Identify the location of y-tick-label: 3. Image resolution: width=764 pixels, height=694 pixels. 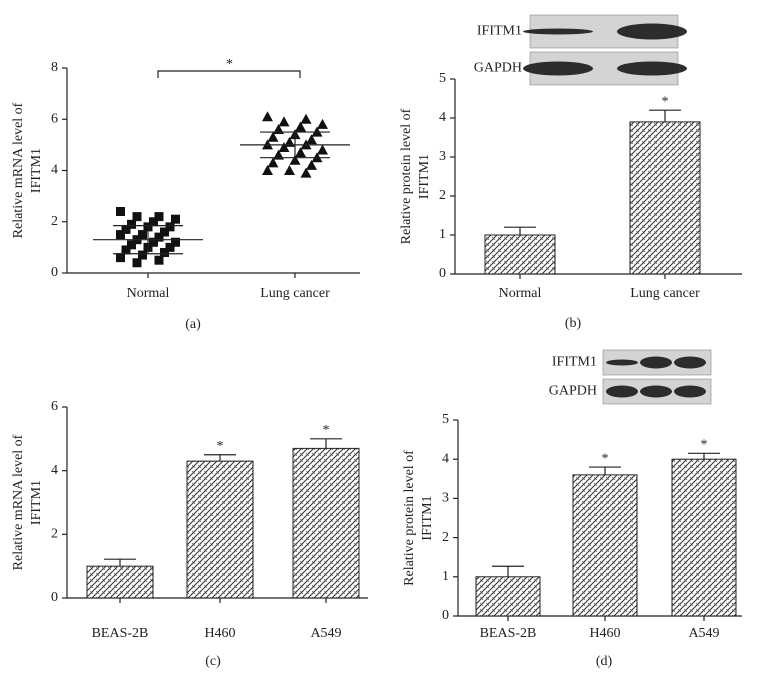
(442, 156).